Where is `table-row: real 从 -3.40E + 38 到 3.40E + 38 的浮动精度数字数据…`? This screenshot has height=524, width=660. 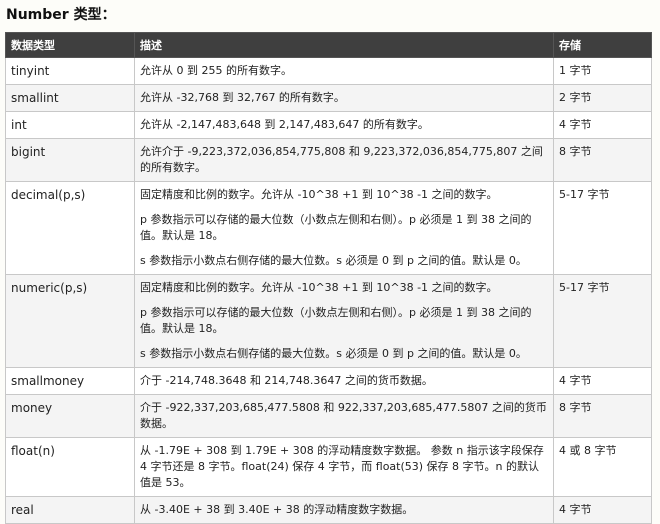 table-row: real 从 -3.40E + 38 到 3.40E + 38 的浮动精度数字数据… is located at coordinates (328, 510).